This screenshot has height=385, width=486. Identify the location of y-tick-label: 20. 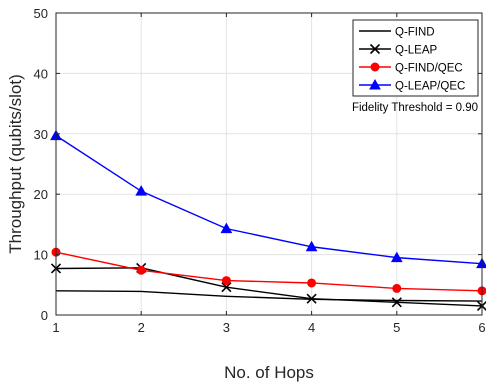
(41, 194).